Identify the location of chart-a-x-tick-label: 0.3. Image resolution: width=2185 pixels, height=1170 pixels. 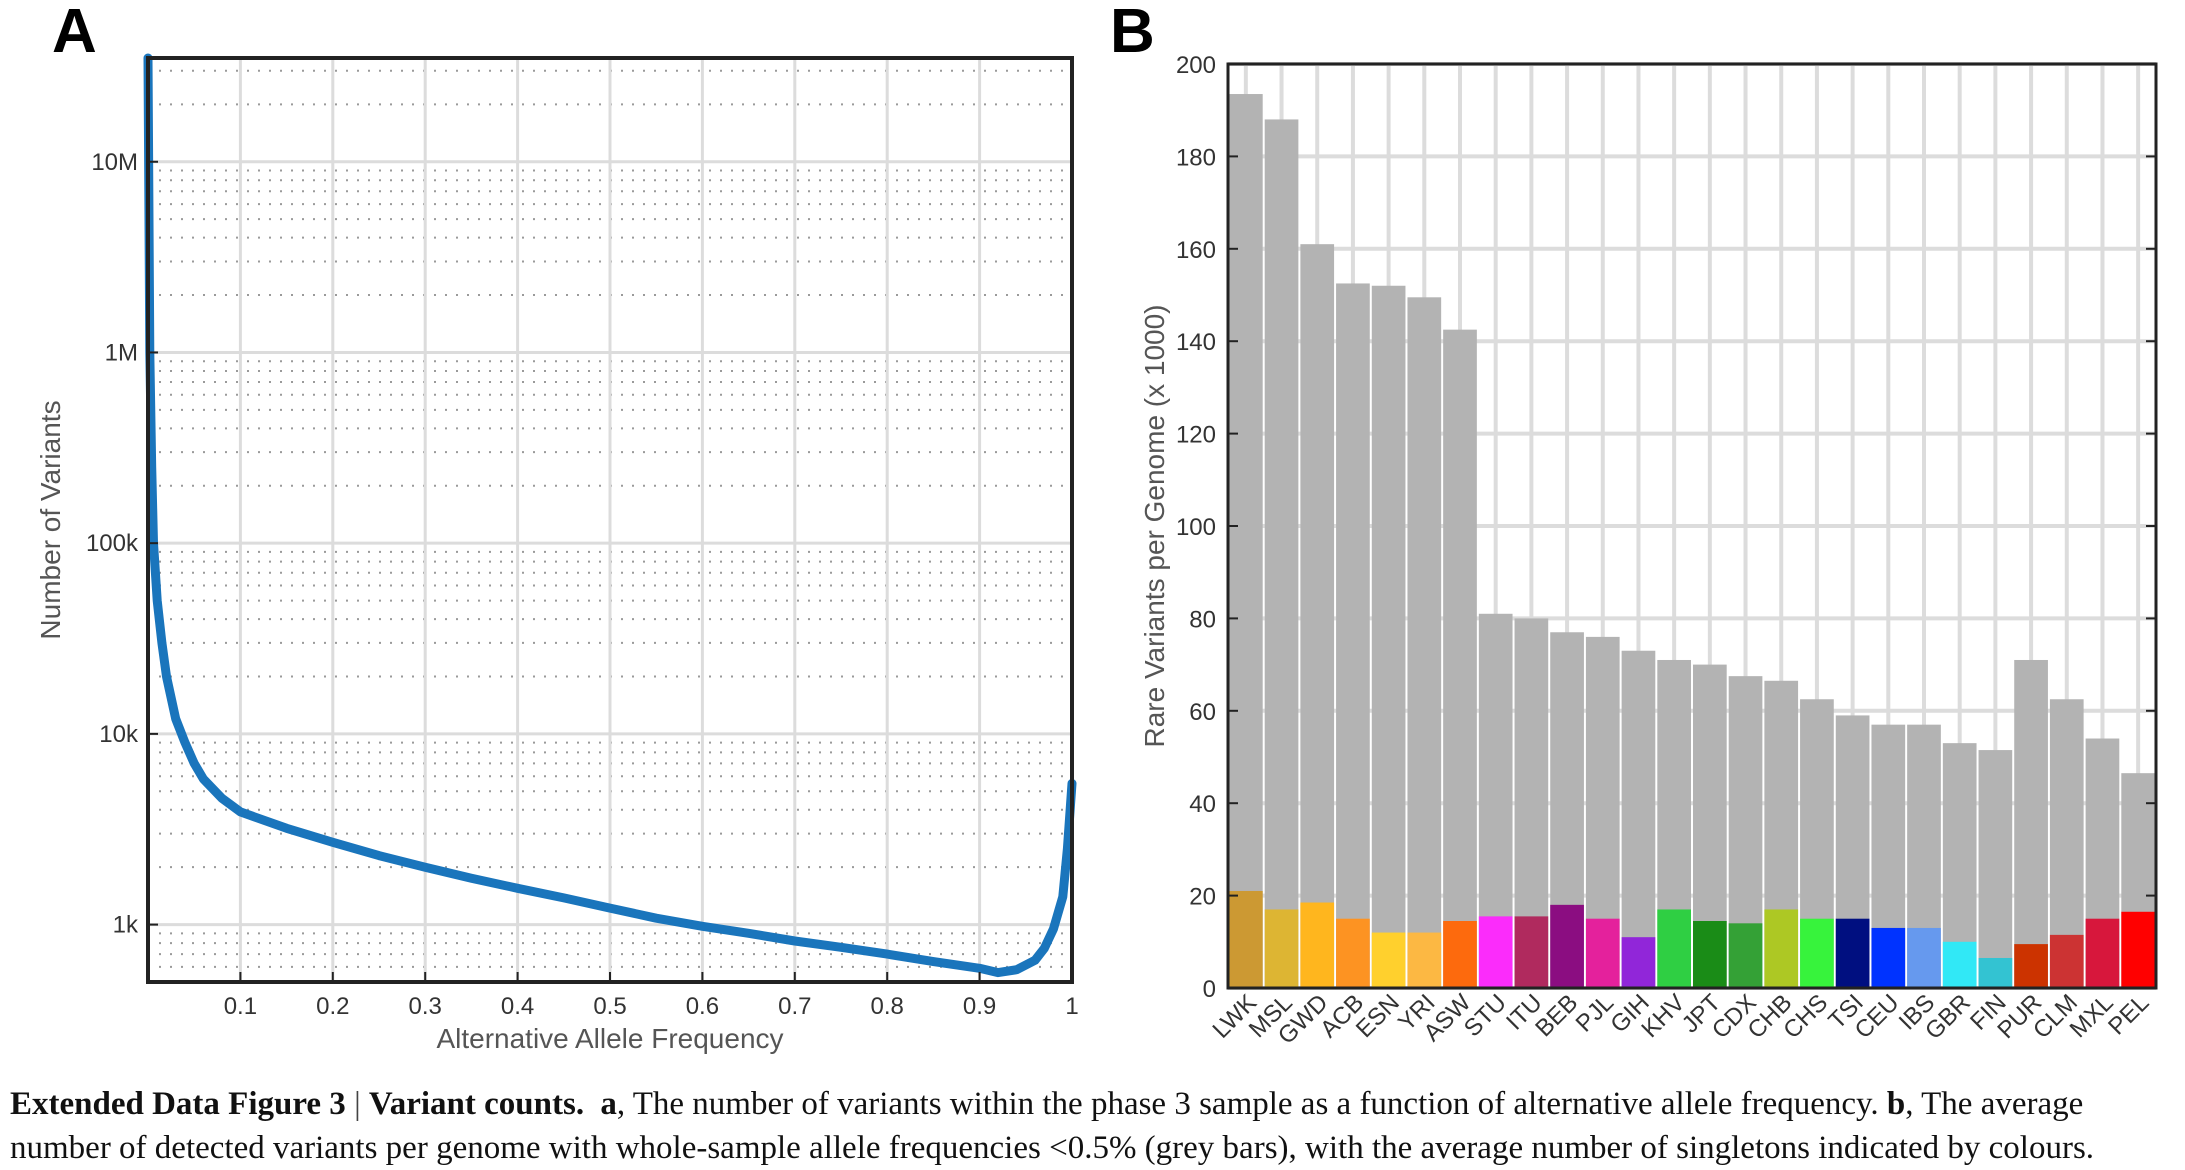
(425, 1006).